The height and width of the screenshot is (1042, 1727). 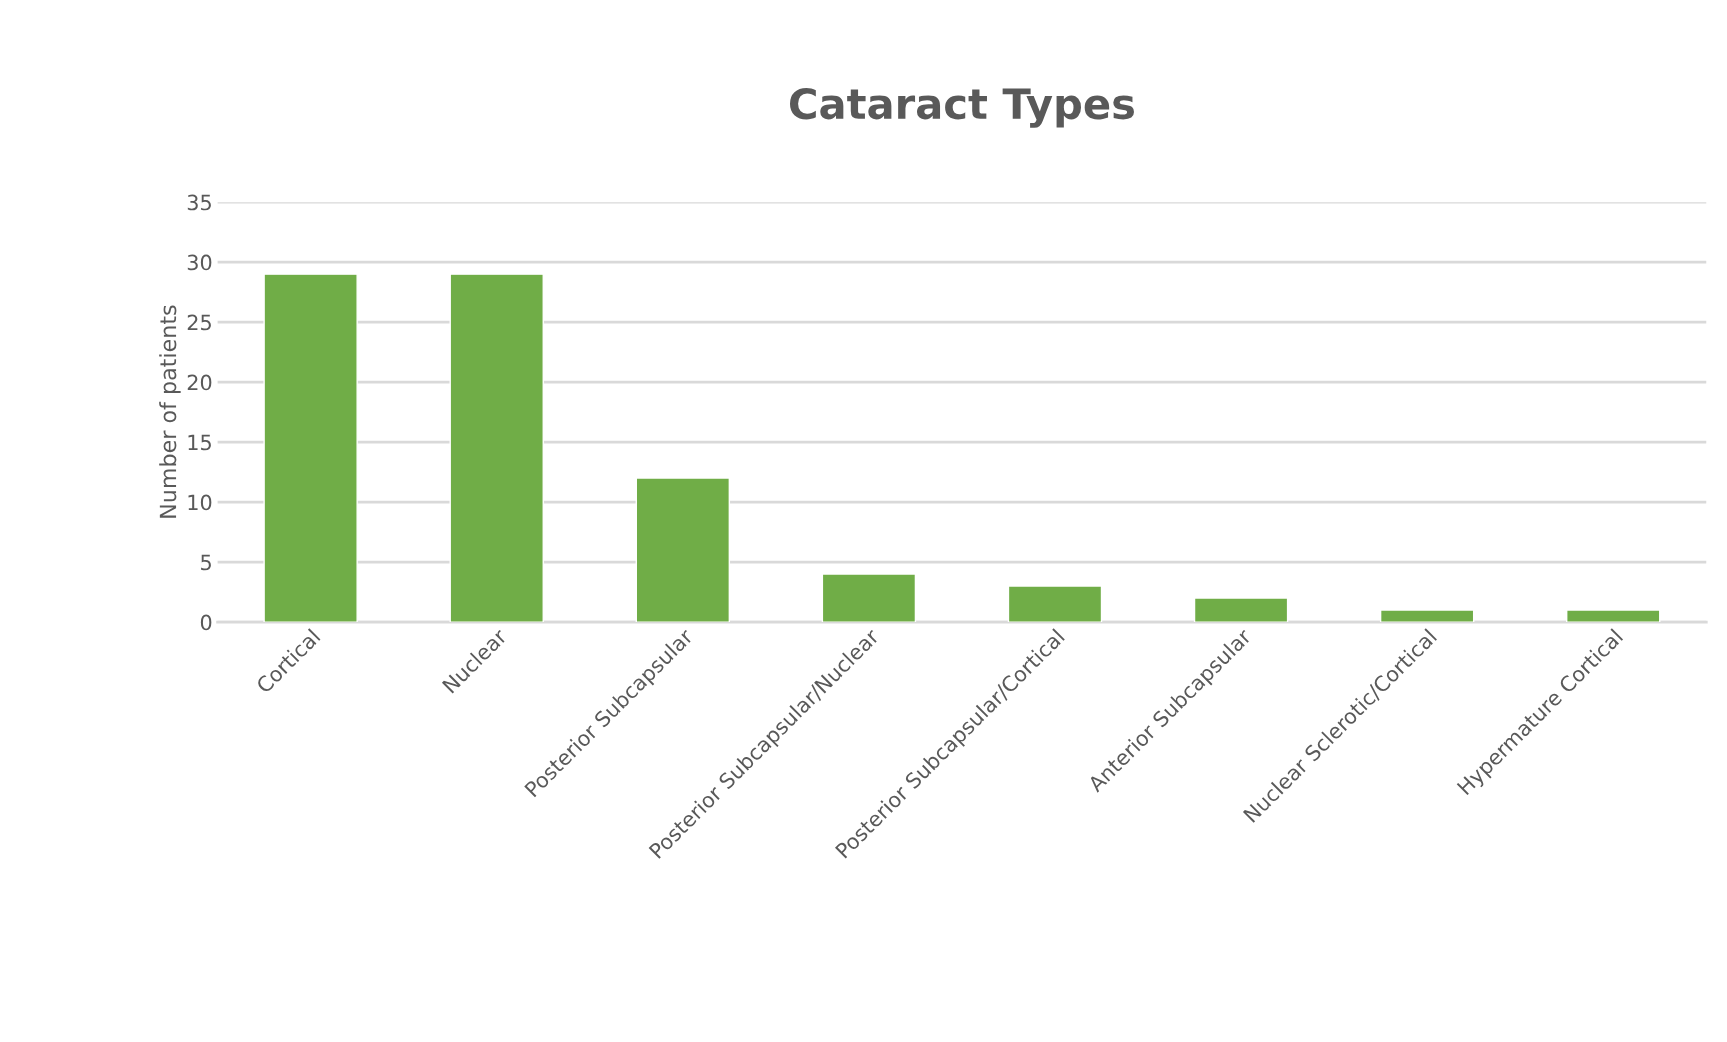 What do you see at coordinates (199, 322) in the screenshot?
I see `y-tick-label: 25` at bounding box center [199, 322].